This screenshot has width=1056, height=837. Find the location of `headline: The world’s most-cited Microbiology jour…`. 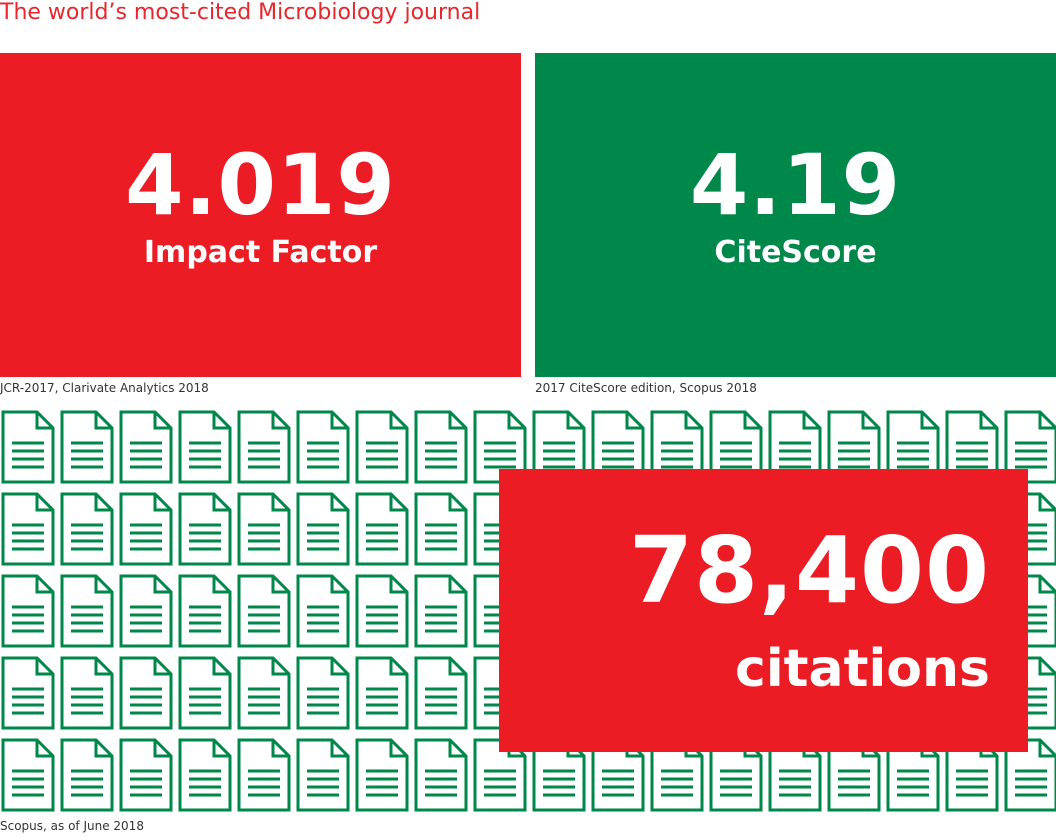

headline: The world’s most-cited Microbiology jour… is located at coordinates (240, 12).